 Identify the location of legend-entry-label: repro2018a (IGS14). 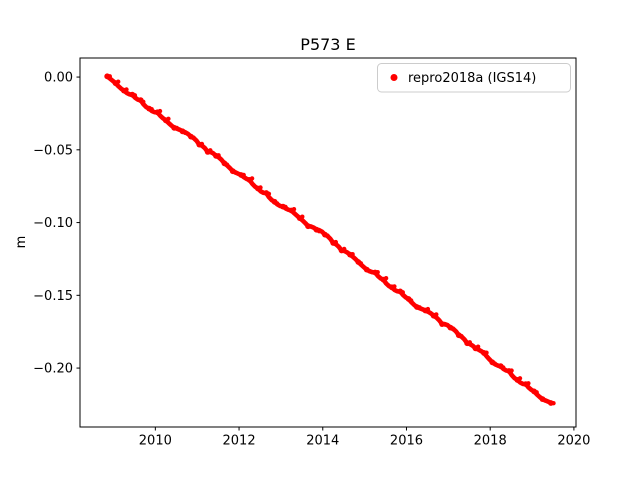
(472, 78).